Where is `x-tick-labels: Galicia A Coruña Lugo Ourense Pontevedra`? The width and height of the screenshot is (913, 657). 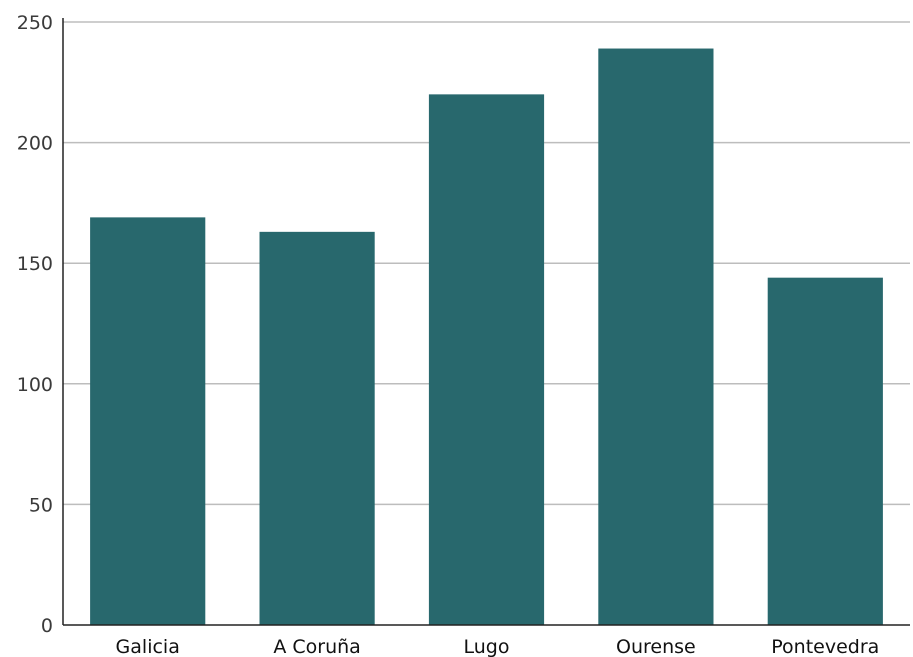 x-tick-labels: Galicia A Coruña Lugo Ourense Pontevedra is located at coordinates (498, 646).